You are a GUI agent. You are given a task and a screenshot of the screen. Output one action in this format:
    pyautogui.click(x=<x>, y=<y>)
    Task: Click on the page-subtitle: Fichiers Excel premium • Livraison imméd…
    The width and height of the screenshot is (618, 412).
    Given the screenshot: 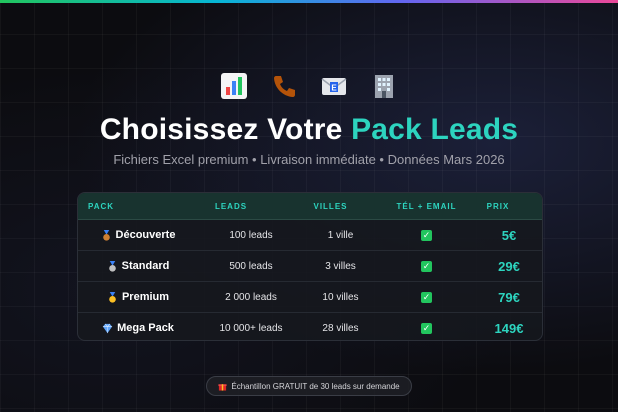 What is the action you would take?
    pyautogui.click(x=309, y=159)
    